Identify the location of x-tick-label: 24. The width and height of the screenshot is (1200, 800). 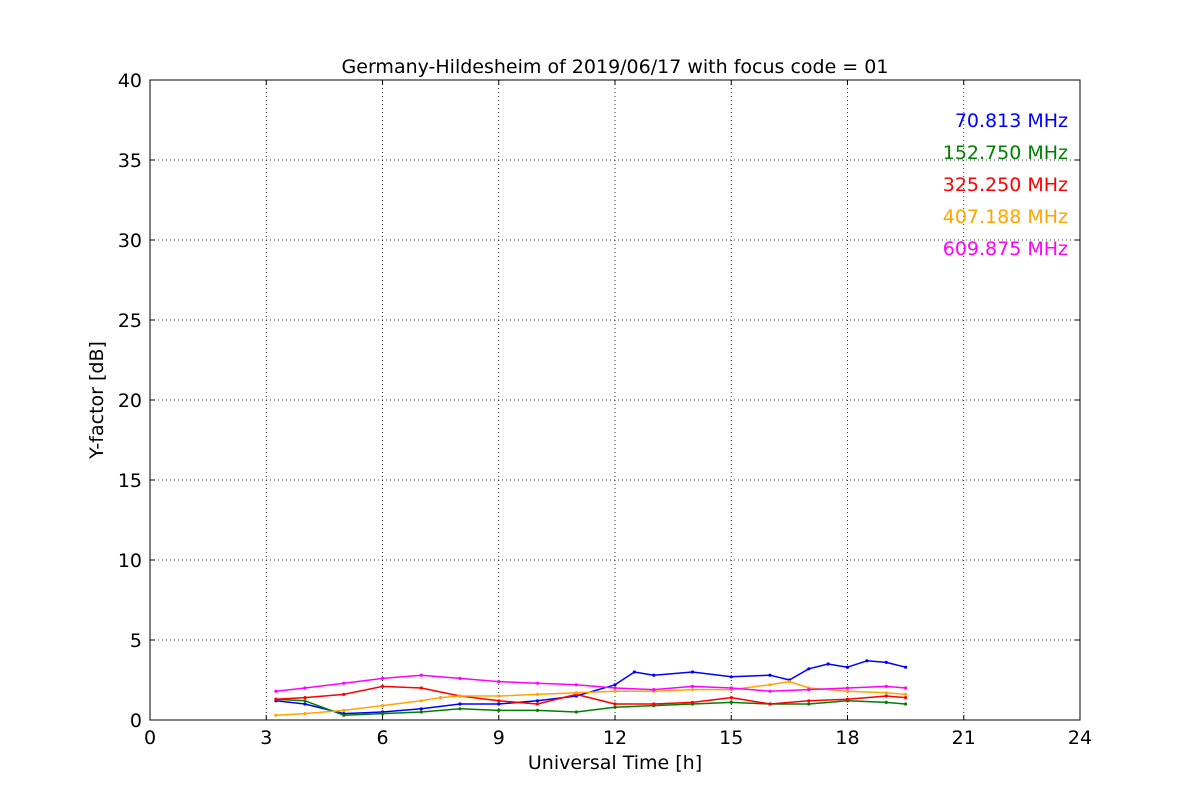
(1080, 738).